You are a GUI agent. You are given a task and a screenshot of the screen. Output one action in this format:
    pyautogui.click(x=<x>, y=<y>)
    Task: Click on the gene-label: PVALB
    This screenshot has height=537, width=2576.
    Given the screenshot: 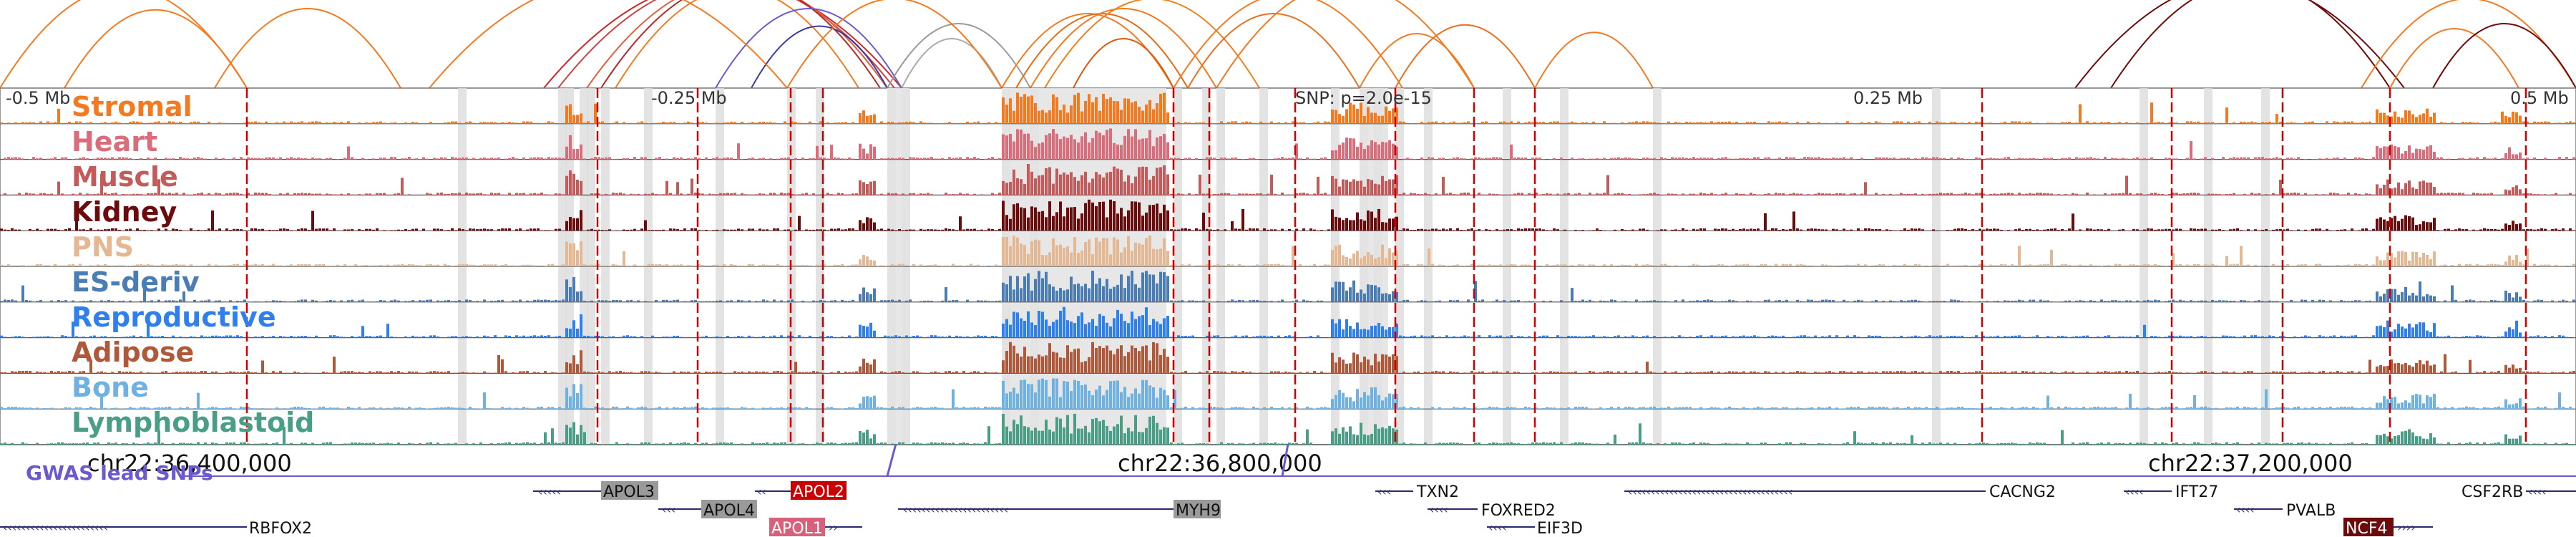 What is the action you would take?
    pyautogui.click(x=2311, y=511)
    